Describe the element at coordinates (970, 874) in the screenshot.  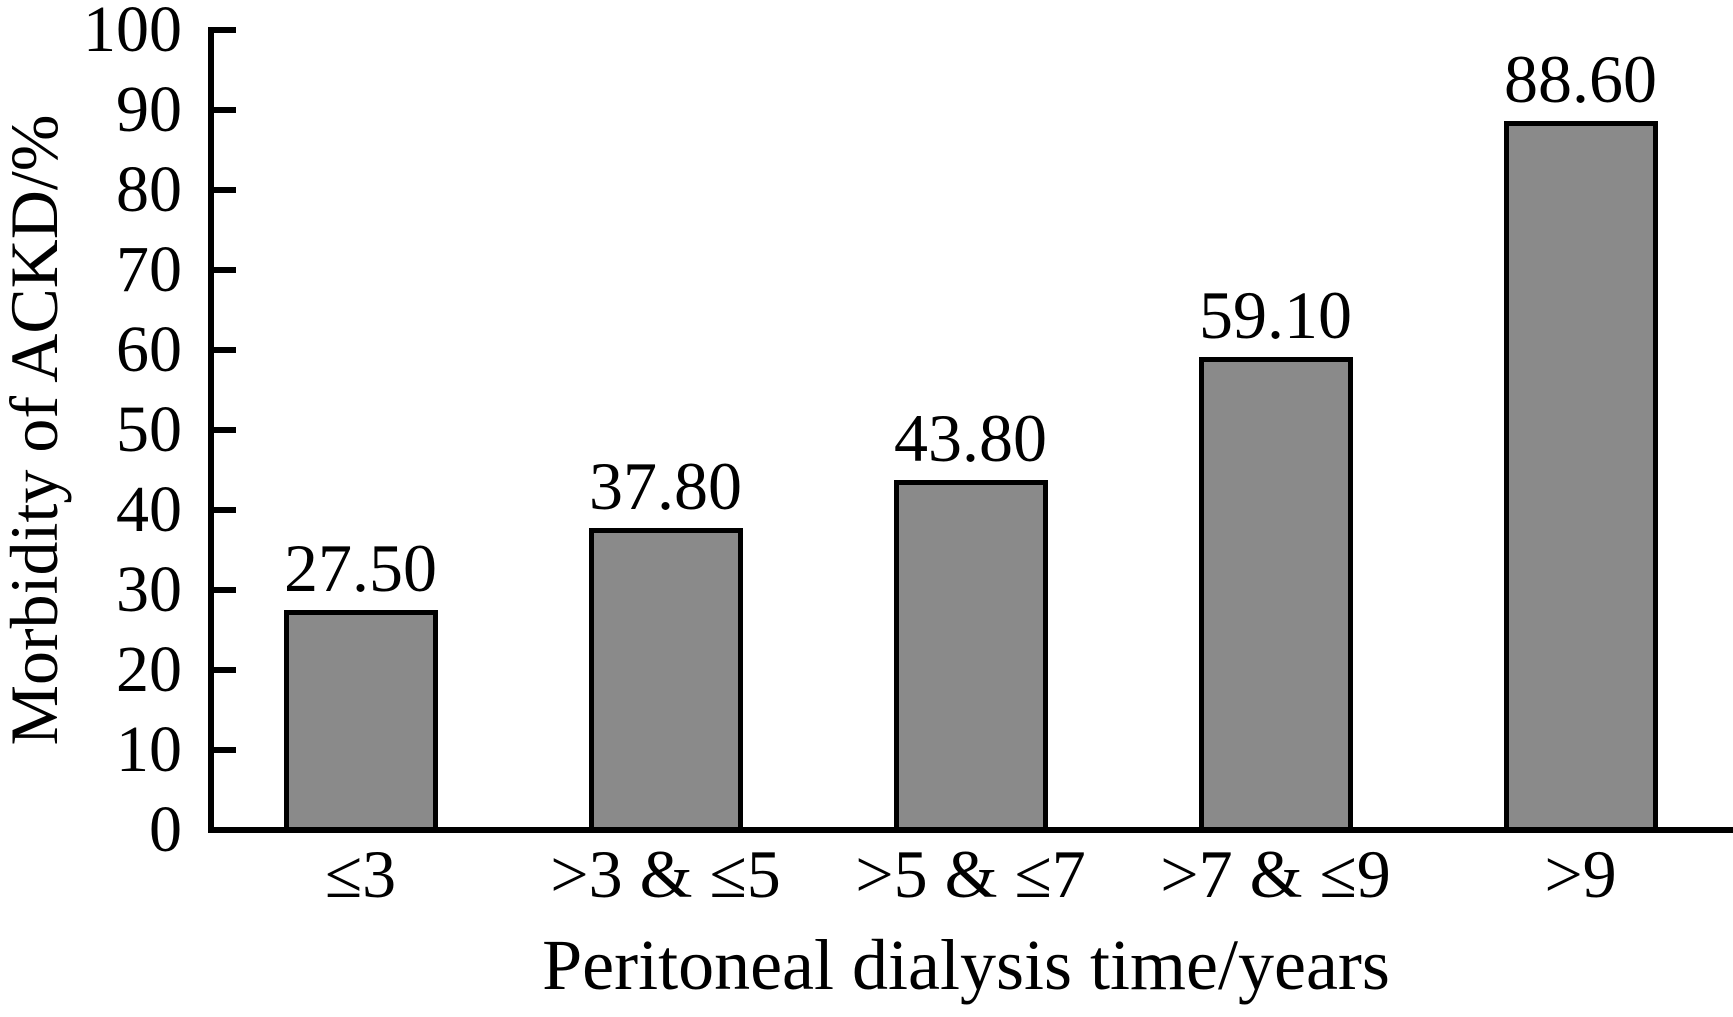
I see `x-tick-label: >5 & ≤7` at that location.